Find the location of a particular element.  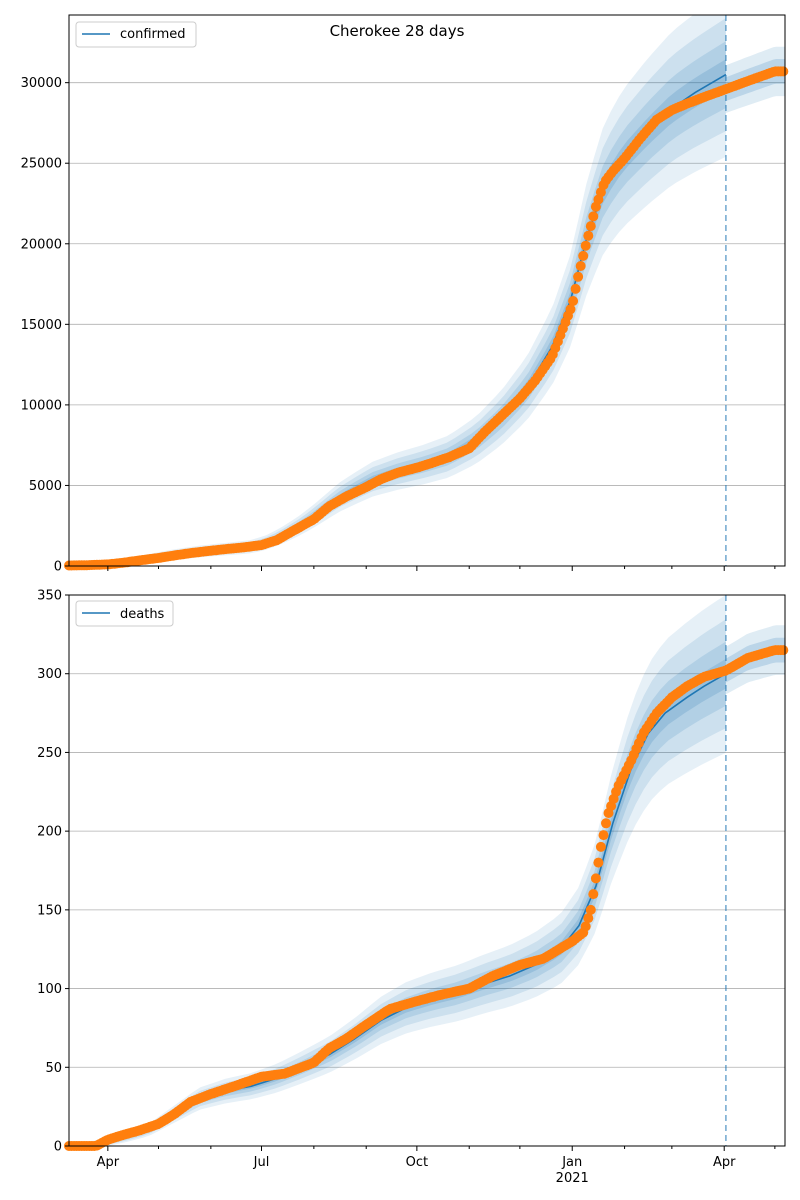

confirmed-x-ticks is located at coordinates (441, 568).